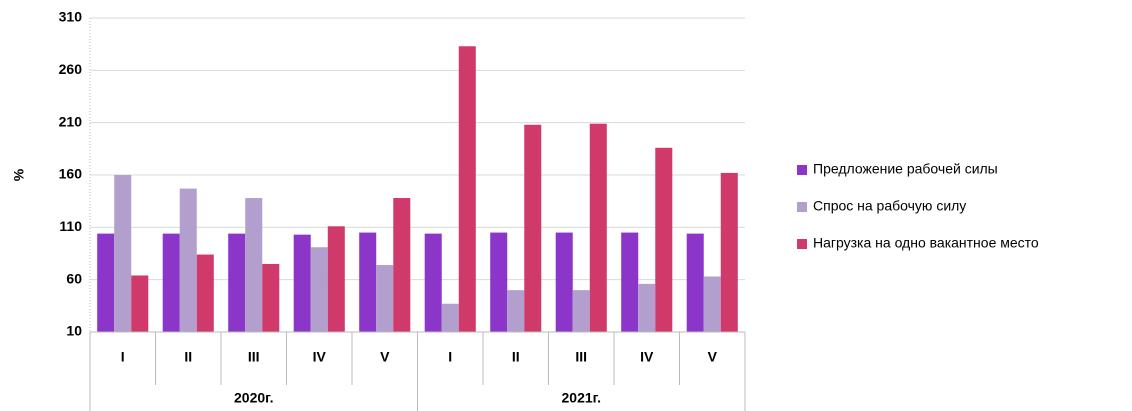  I want to click on group-label: 2020г., so click(253, 398).